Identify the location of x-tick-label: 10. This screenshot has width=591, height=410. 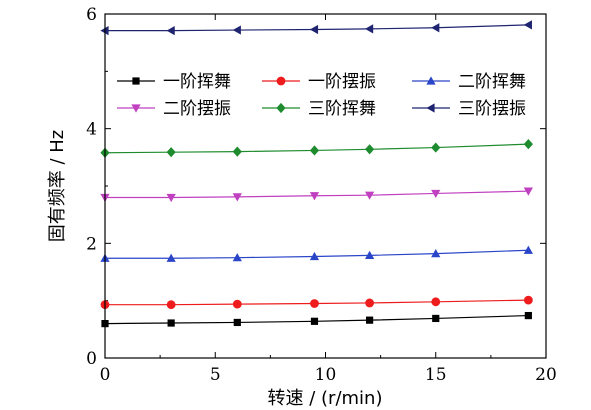
(326, 375).